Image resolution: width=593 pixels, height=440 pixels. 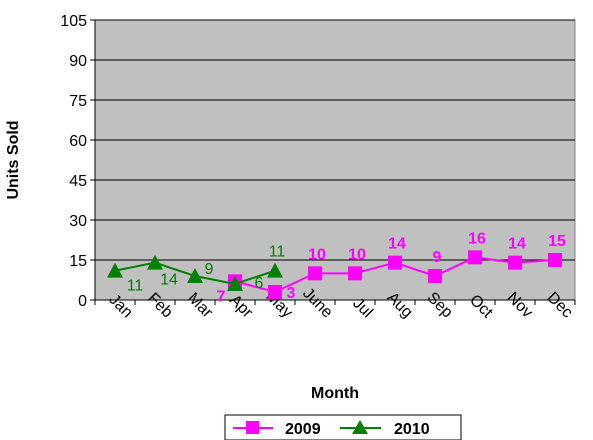 What do you see at coordinates (78, 61) in the screenshot?
I see `y-tick-label: 90` at bounding box center [78, 61].